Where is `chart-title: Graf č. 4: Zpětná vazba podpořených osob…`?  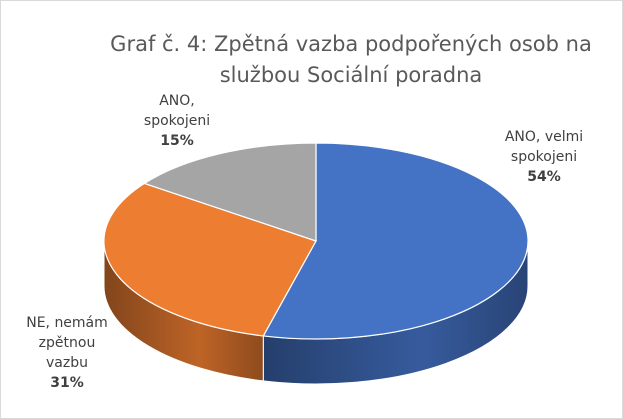
chart-title: Graf č. 4: Zpětná vazba podpořených osob… is located at coordinates (351, 59).